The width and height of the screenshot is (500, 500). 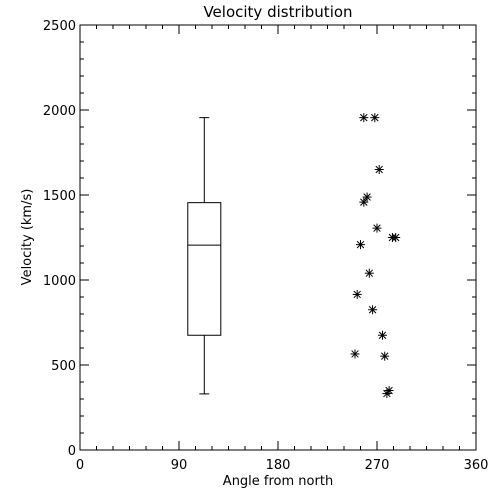 I want to click on boxplot, so click(x=204, y=256).